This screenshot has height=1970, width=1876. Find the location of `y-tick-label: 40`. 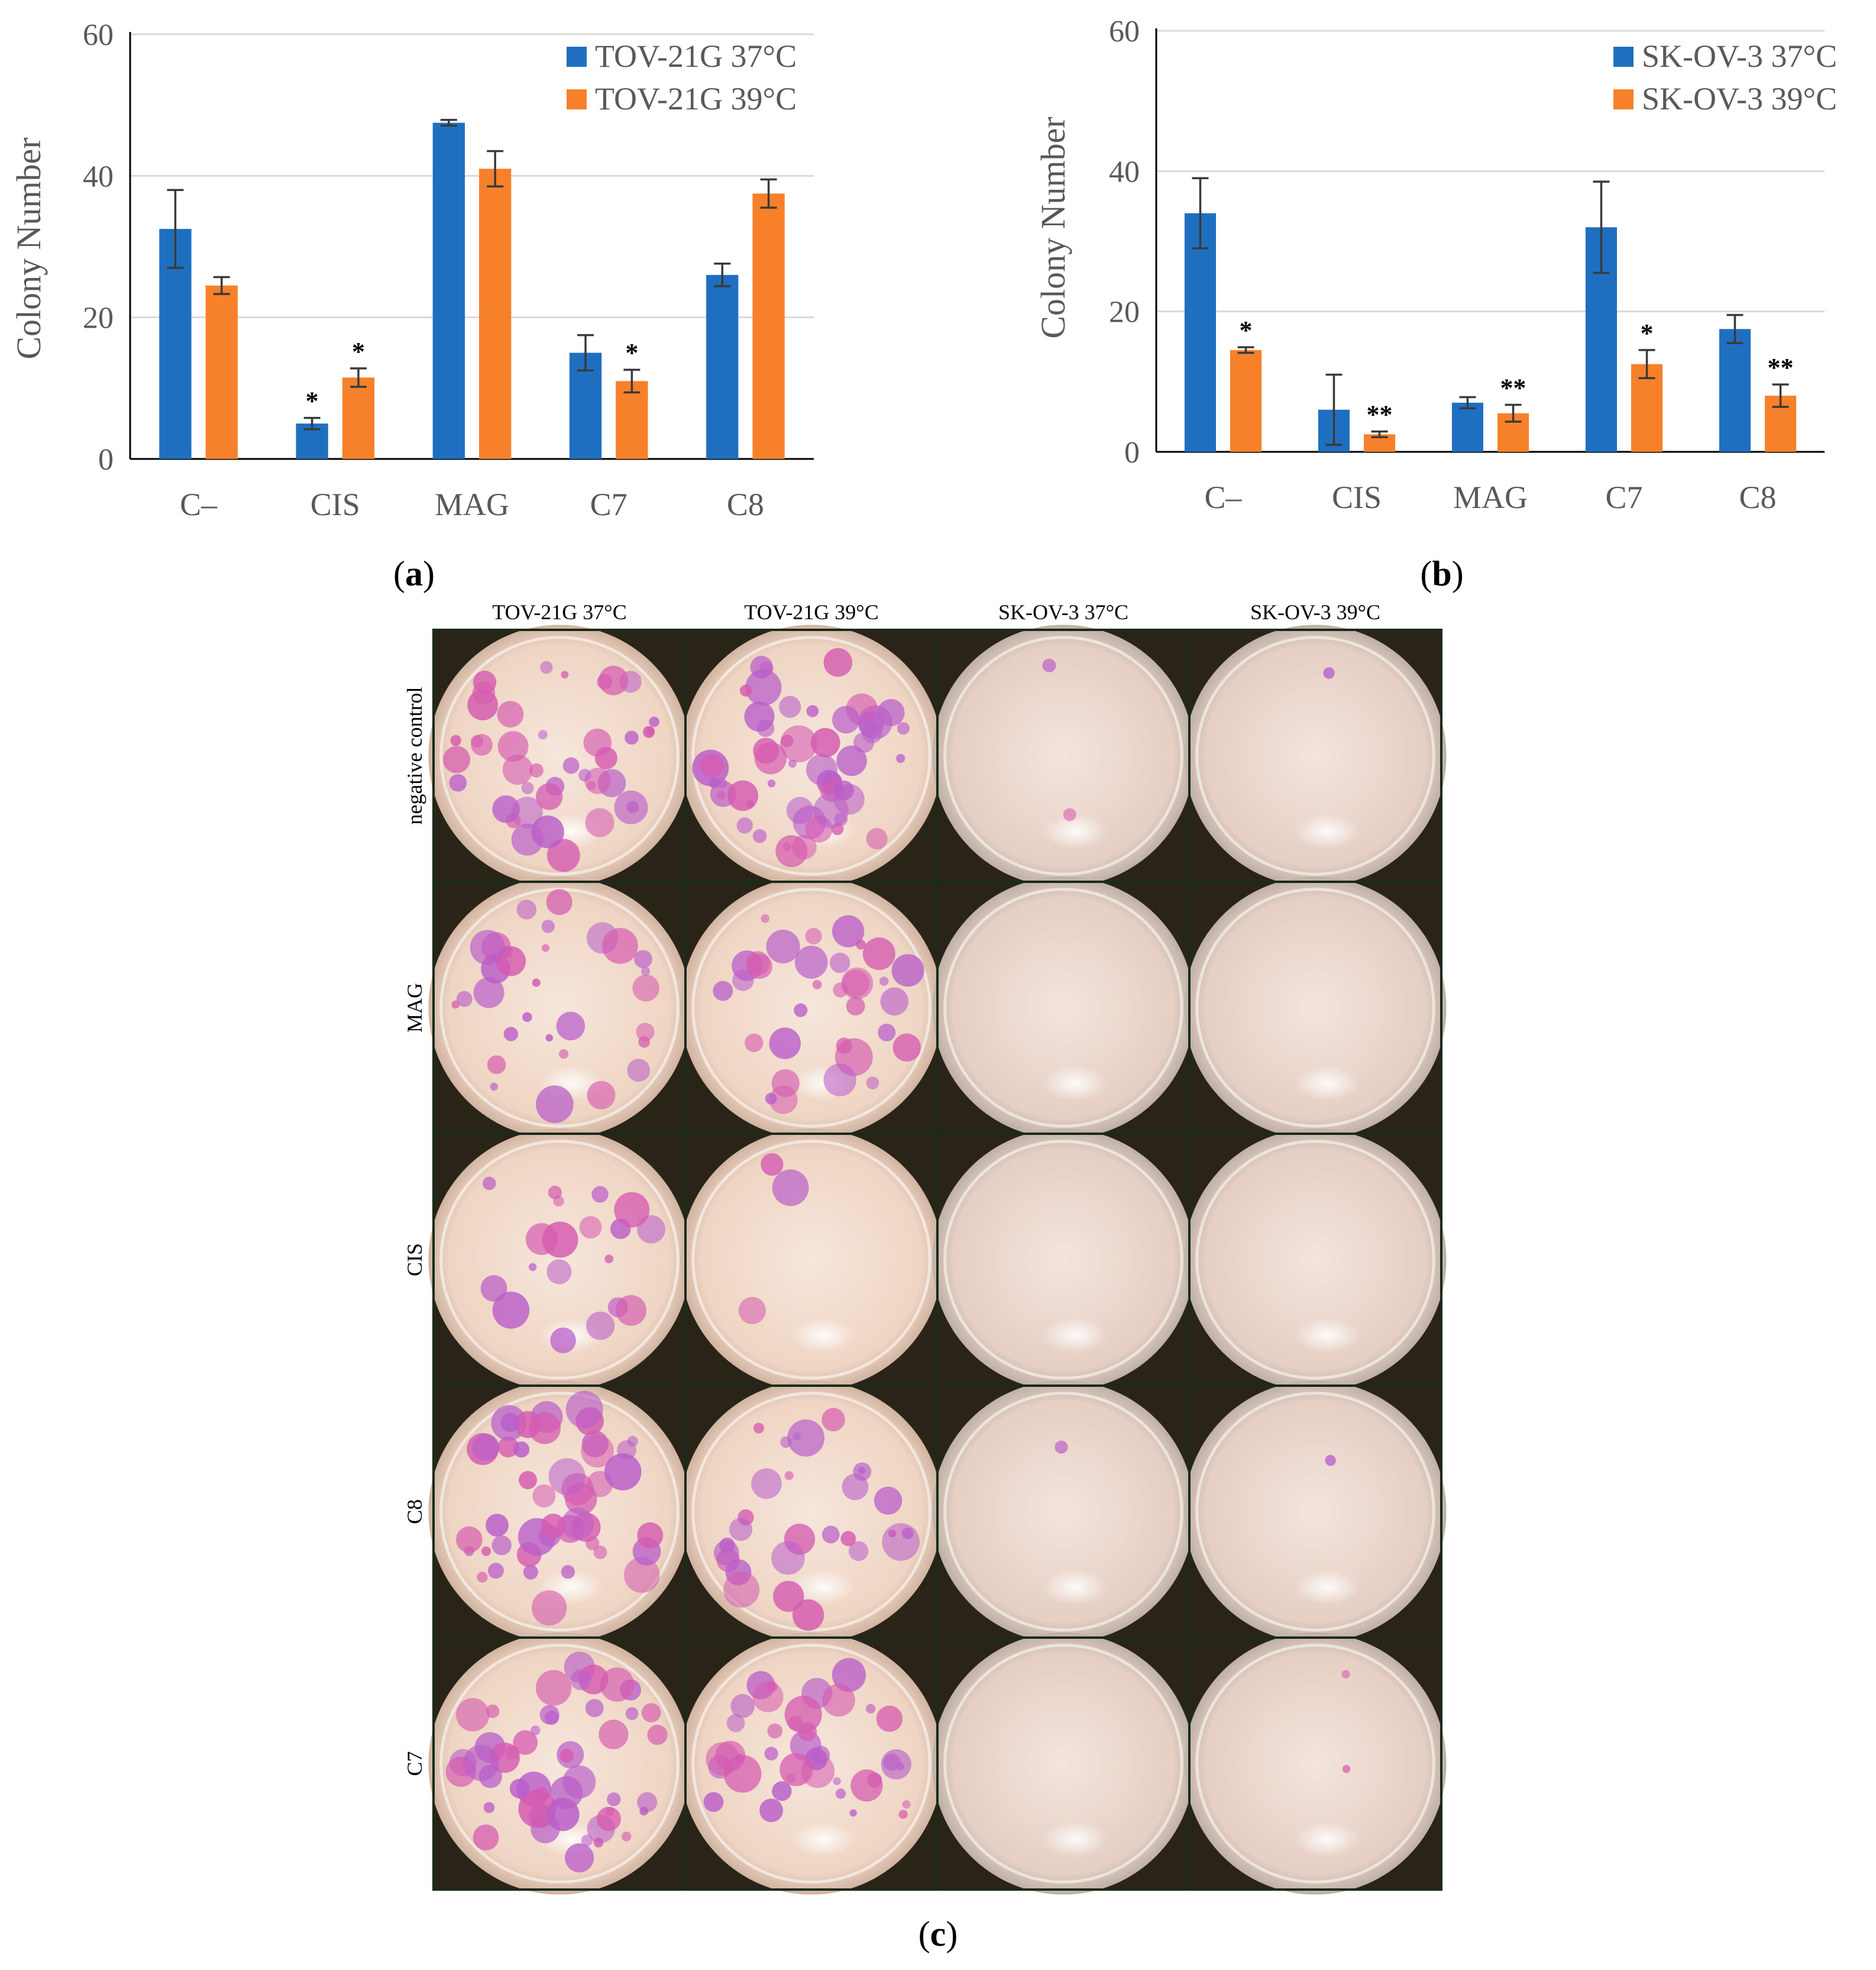

y-tick-label: 40 is located at coordinates (1124, 172).